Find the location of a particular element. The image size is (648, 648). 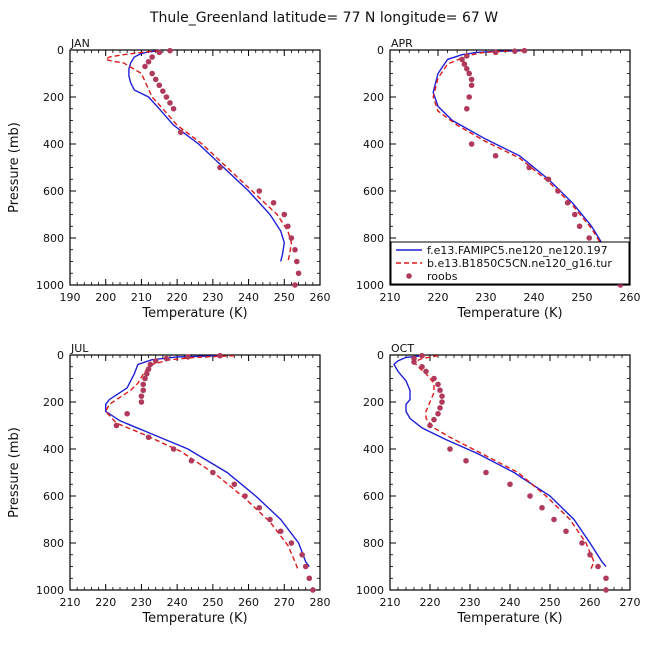

y-axis-label: Pressure (mb) is located at coordinates (14, 167).